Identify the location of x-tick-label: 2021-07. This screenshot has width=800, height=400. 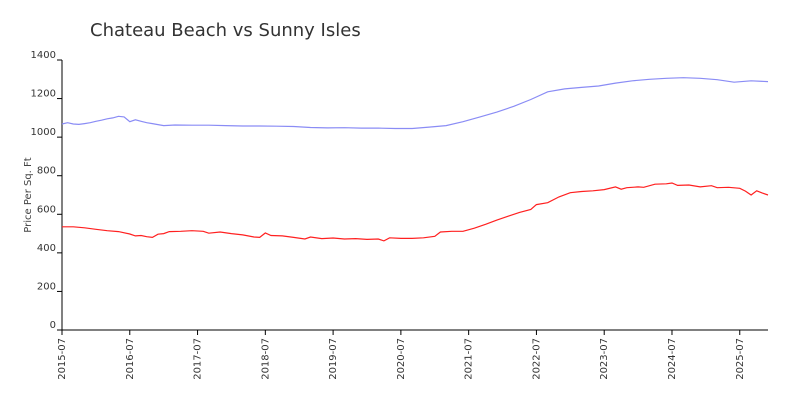
(469, 359).